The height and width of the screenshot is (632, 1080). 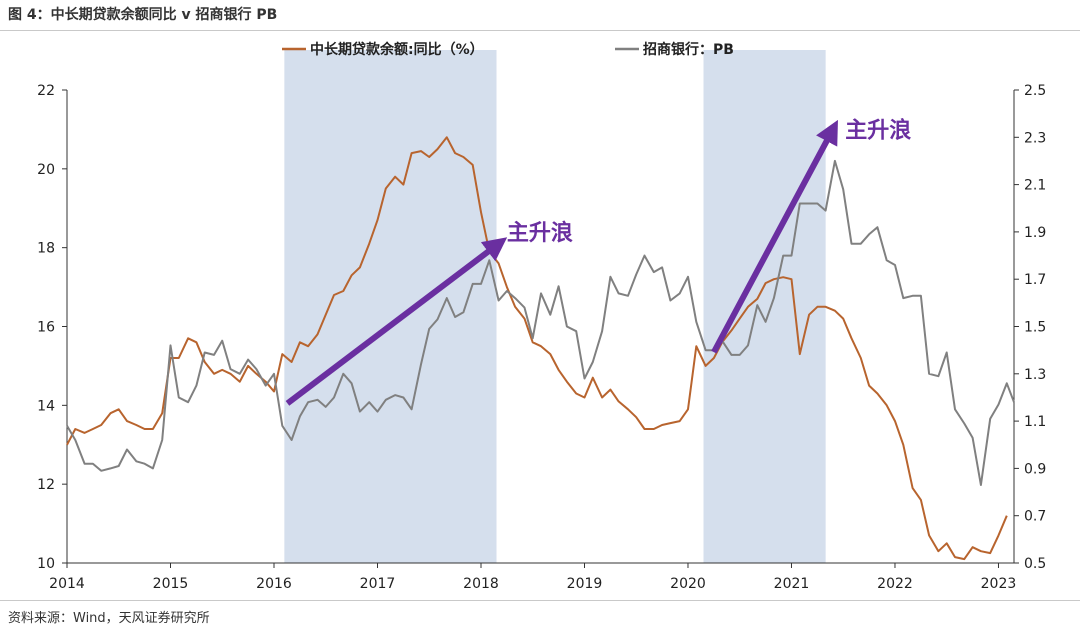 What do you see at coordinates (540, 30) in the screenshot?
I see `title-divider` at bounding box center [540, 30].